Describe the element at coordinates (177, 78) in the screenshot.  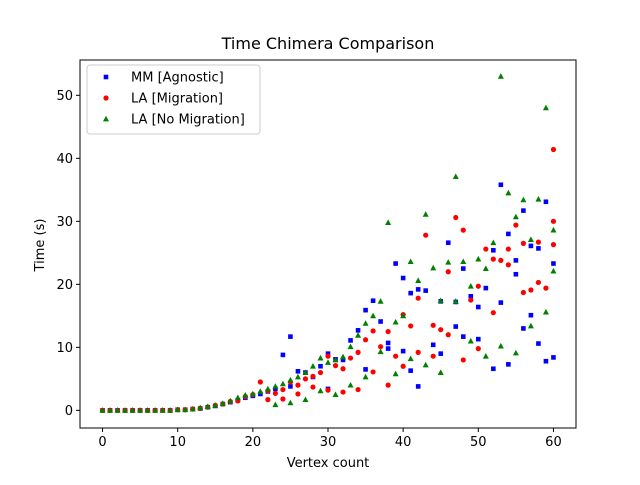
I see `legend-entry: MM [Agnostic]` at that location.